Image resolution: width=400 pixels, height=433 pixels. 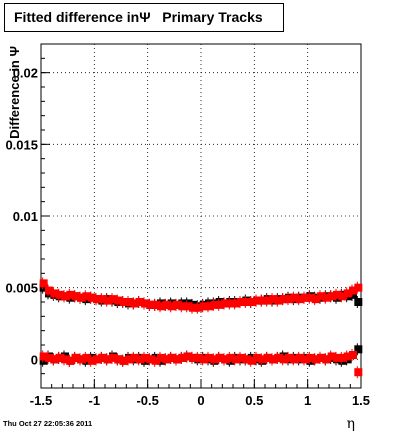 I want to click on x-tick-label: 0.5, so click(x=254, y=400).